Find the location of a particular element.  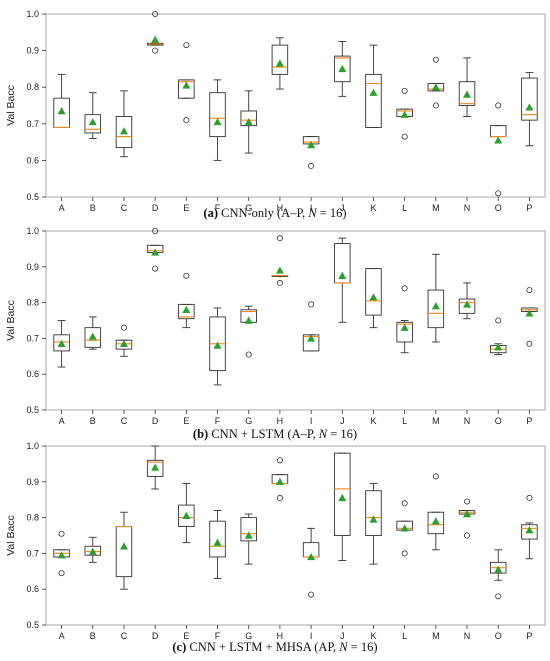

box-C is located at coordinates (124, 124).